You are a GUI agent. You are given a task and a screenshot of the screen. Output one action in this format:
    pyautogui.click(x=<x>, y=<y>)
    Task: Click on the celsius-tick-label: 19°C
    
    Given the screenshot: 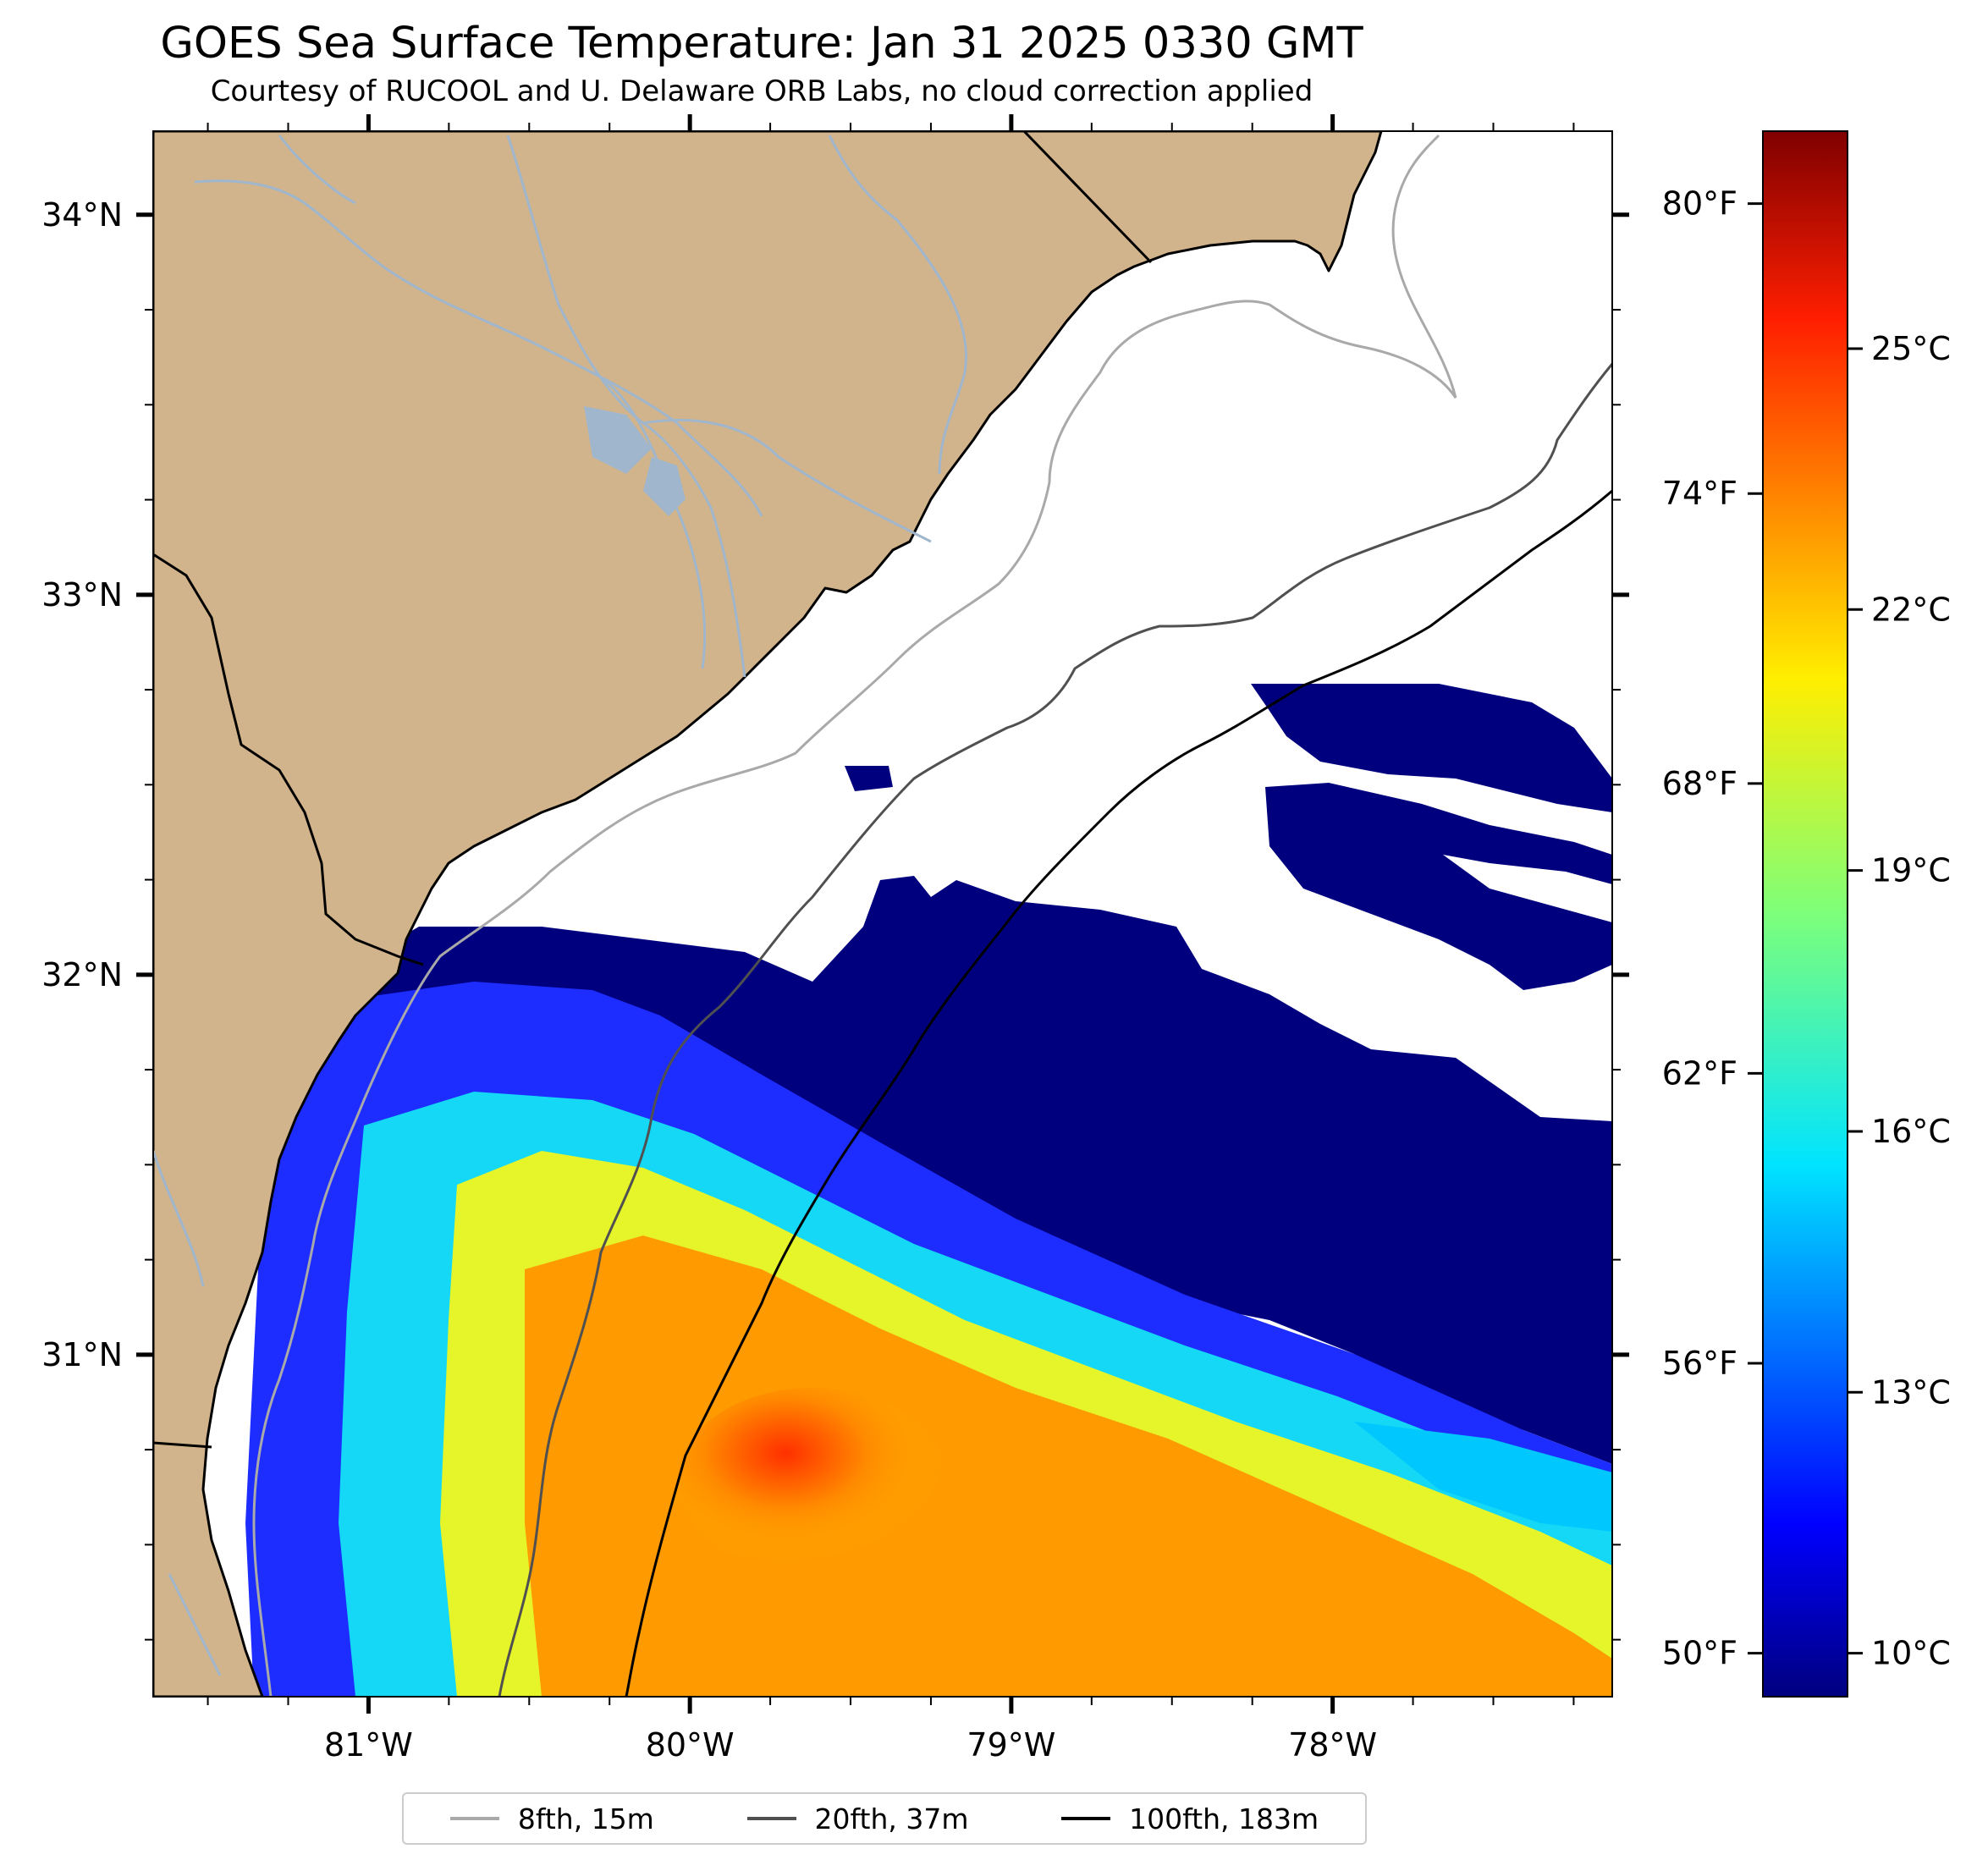 What is the action you would take?
    pyautogui.click(x=1911, y=871)
    